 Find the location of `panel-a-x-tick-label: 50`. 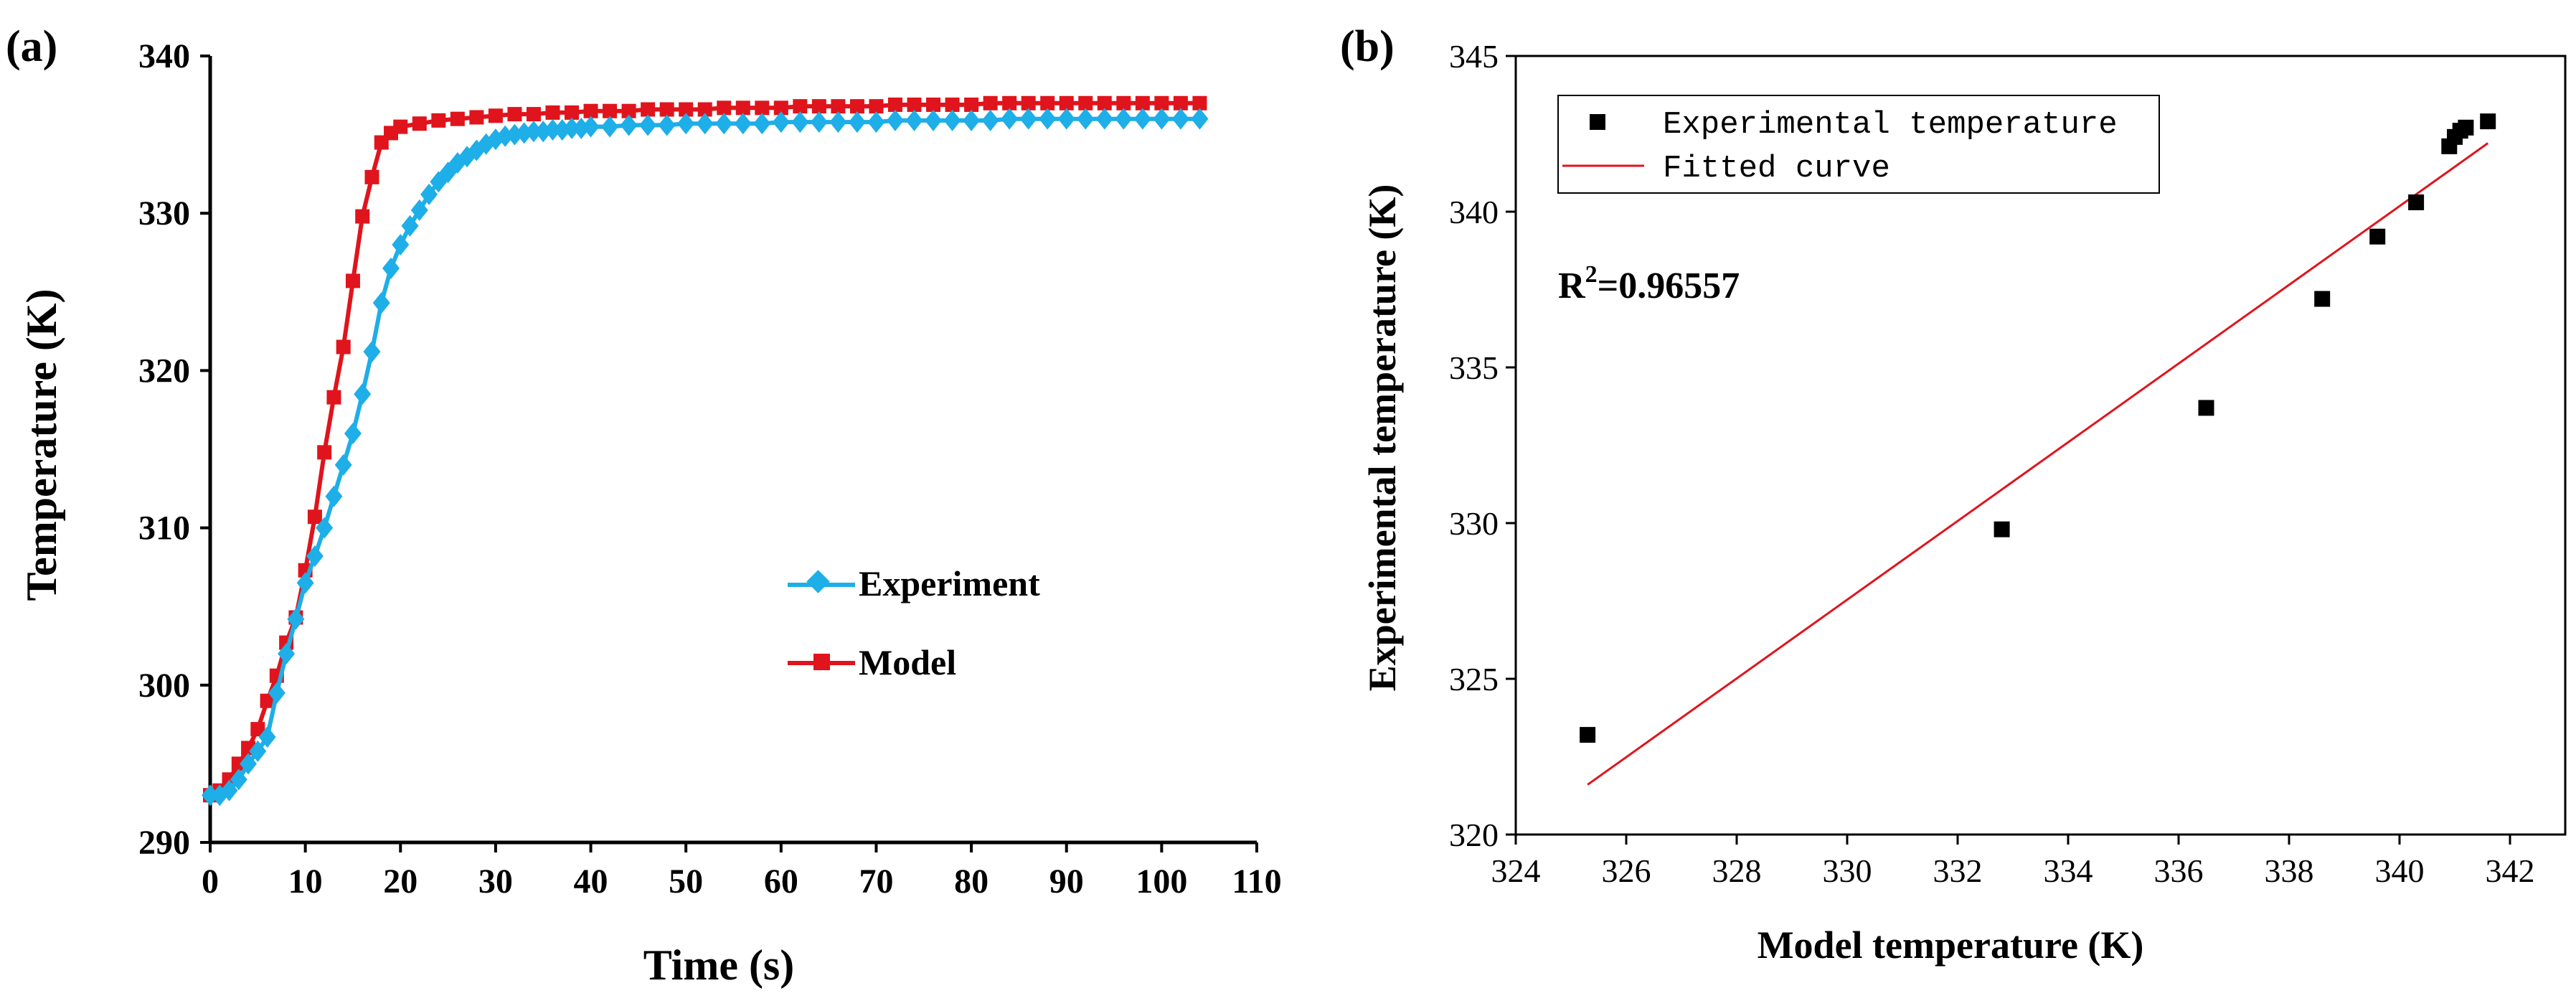

panel-a-x-tick-label: 50 is located at coordinates (686, 882).